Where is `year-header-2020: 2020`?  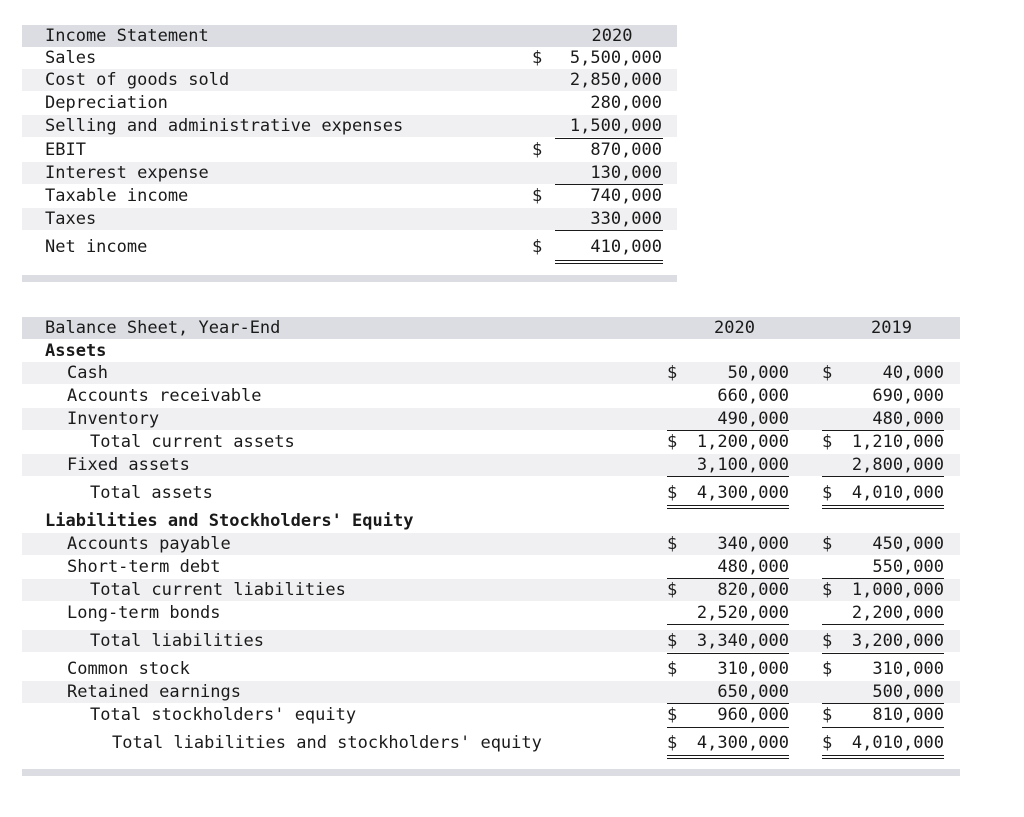
year-header-2020: 2020 is located at coordinates (734, 328).